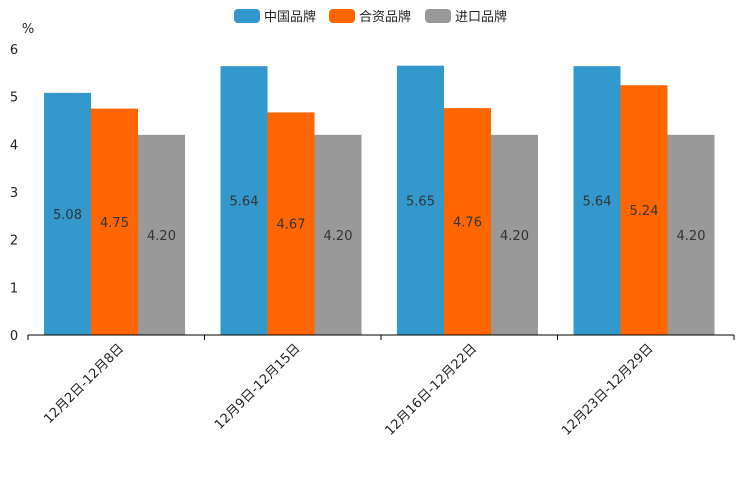  I want to click on y-axis: 0 1 2 3 4 5 6, so click(14, 193).